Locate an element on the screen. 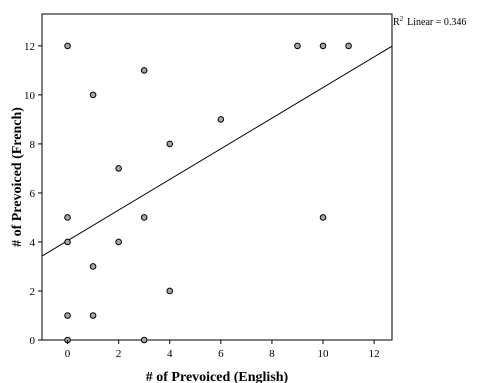 The width and height of the screenshot is (478, 383). x-tick-label: 10 is located at coordinates (324, 354).